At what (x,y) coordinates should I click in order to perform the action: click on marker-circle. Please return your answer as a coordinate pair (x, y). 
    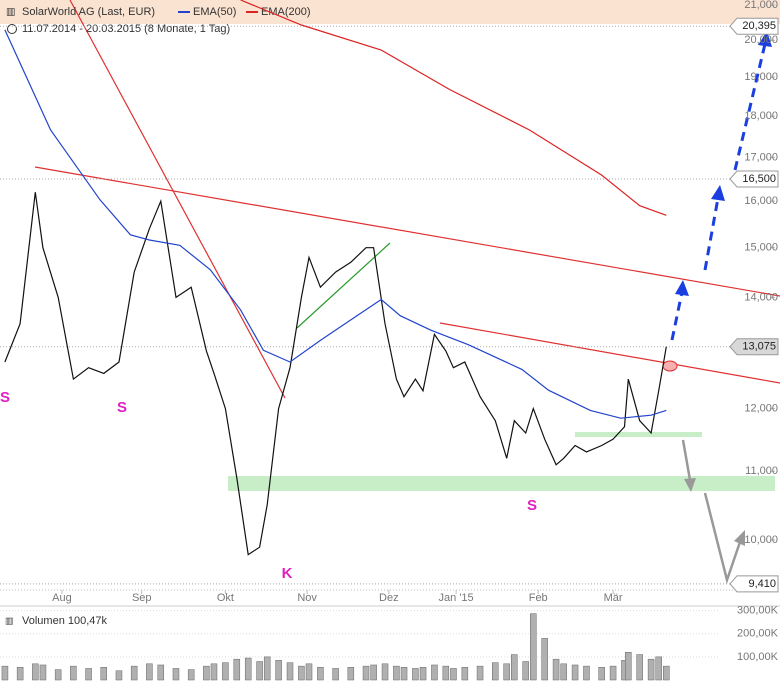
    Looking at the image, I should click on (670, 366).